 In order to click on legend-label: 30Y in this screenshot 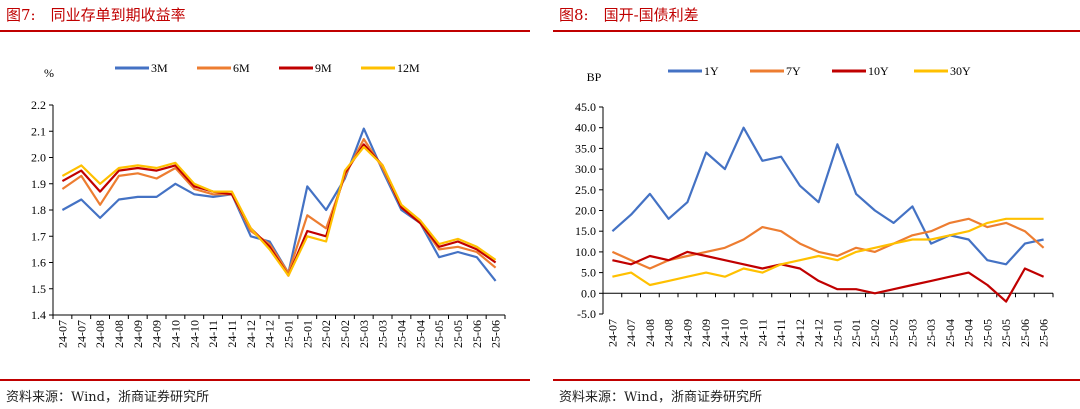, I will do `click(960, 71)`.